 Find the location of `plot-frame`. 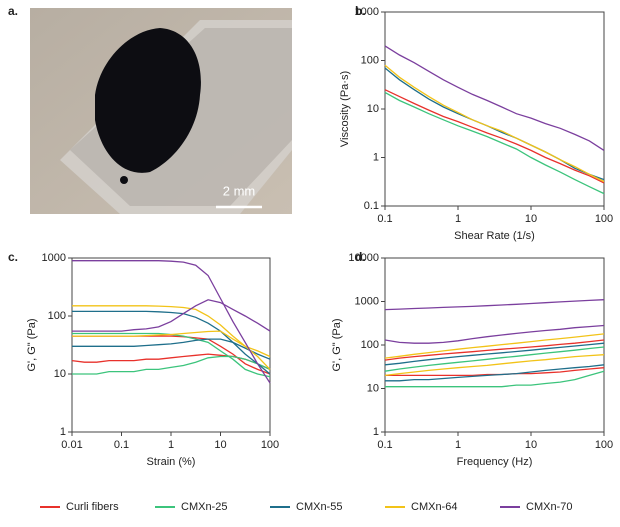

plot-frame is located at coordinates (171, 345).